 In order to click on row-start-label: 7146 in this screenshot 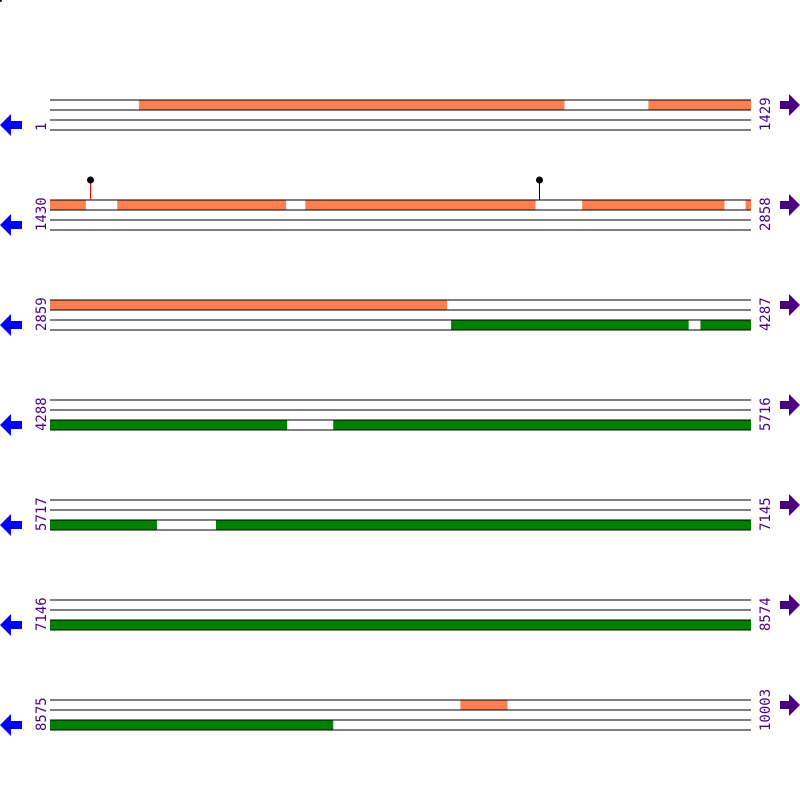, I will do `click(42, 614)`.